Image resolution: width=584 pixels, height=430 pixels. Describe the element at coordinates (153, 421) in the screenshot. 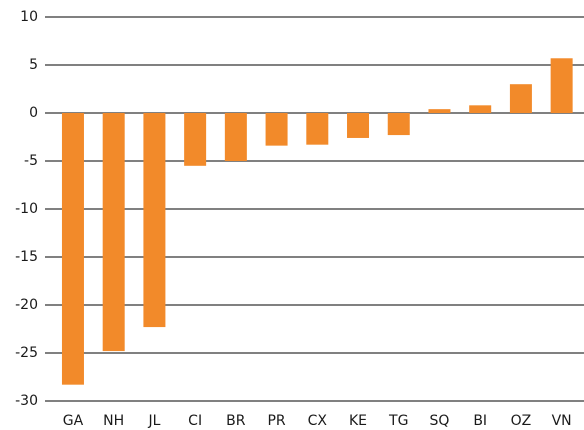

I see `x-tick-label: JL` at that location.